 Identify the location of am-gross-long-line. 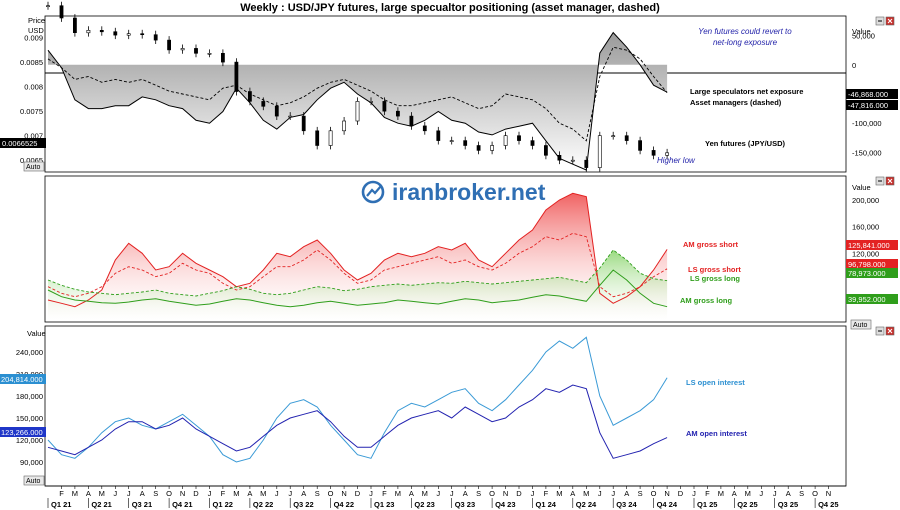
(357, 288).